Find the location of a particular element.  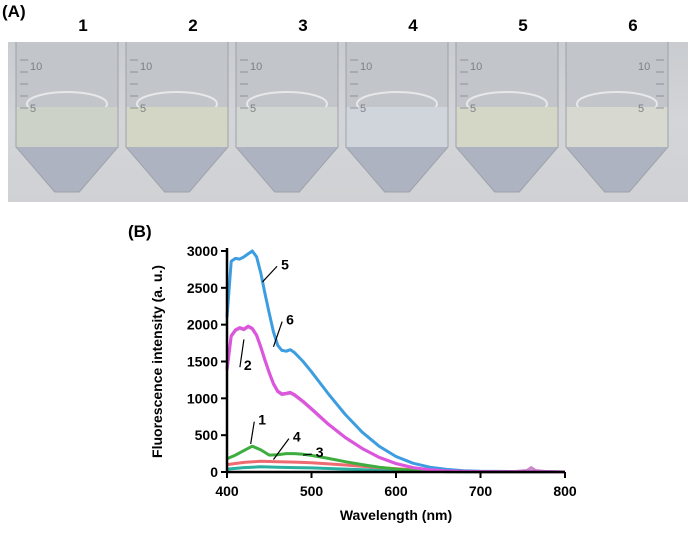

tube-number-4: 4 is located at coordinates (413, 25).